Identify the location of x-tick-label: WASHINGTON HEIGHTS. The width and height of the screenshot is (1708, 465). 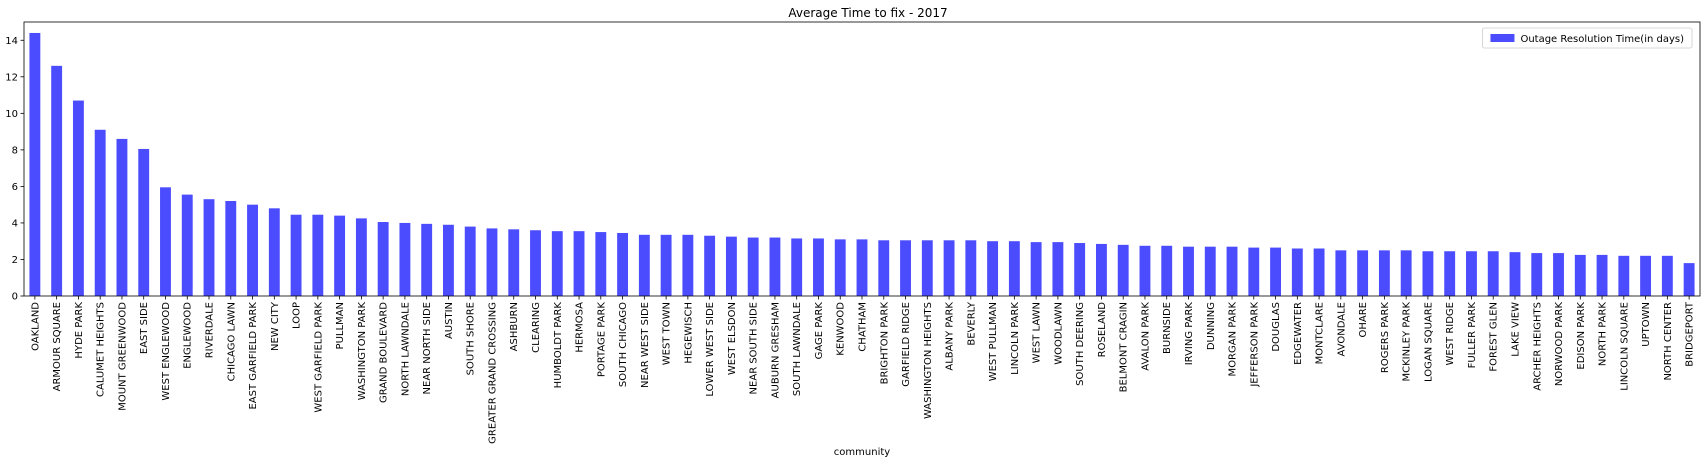
(928, 360).